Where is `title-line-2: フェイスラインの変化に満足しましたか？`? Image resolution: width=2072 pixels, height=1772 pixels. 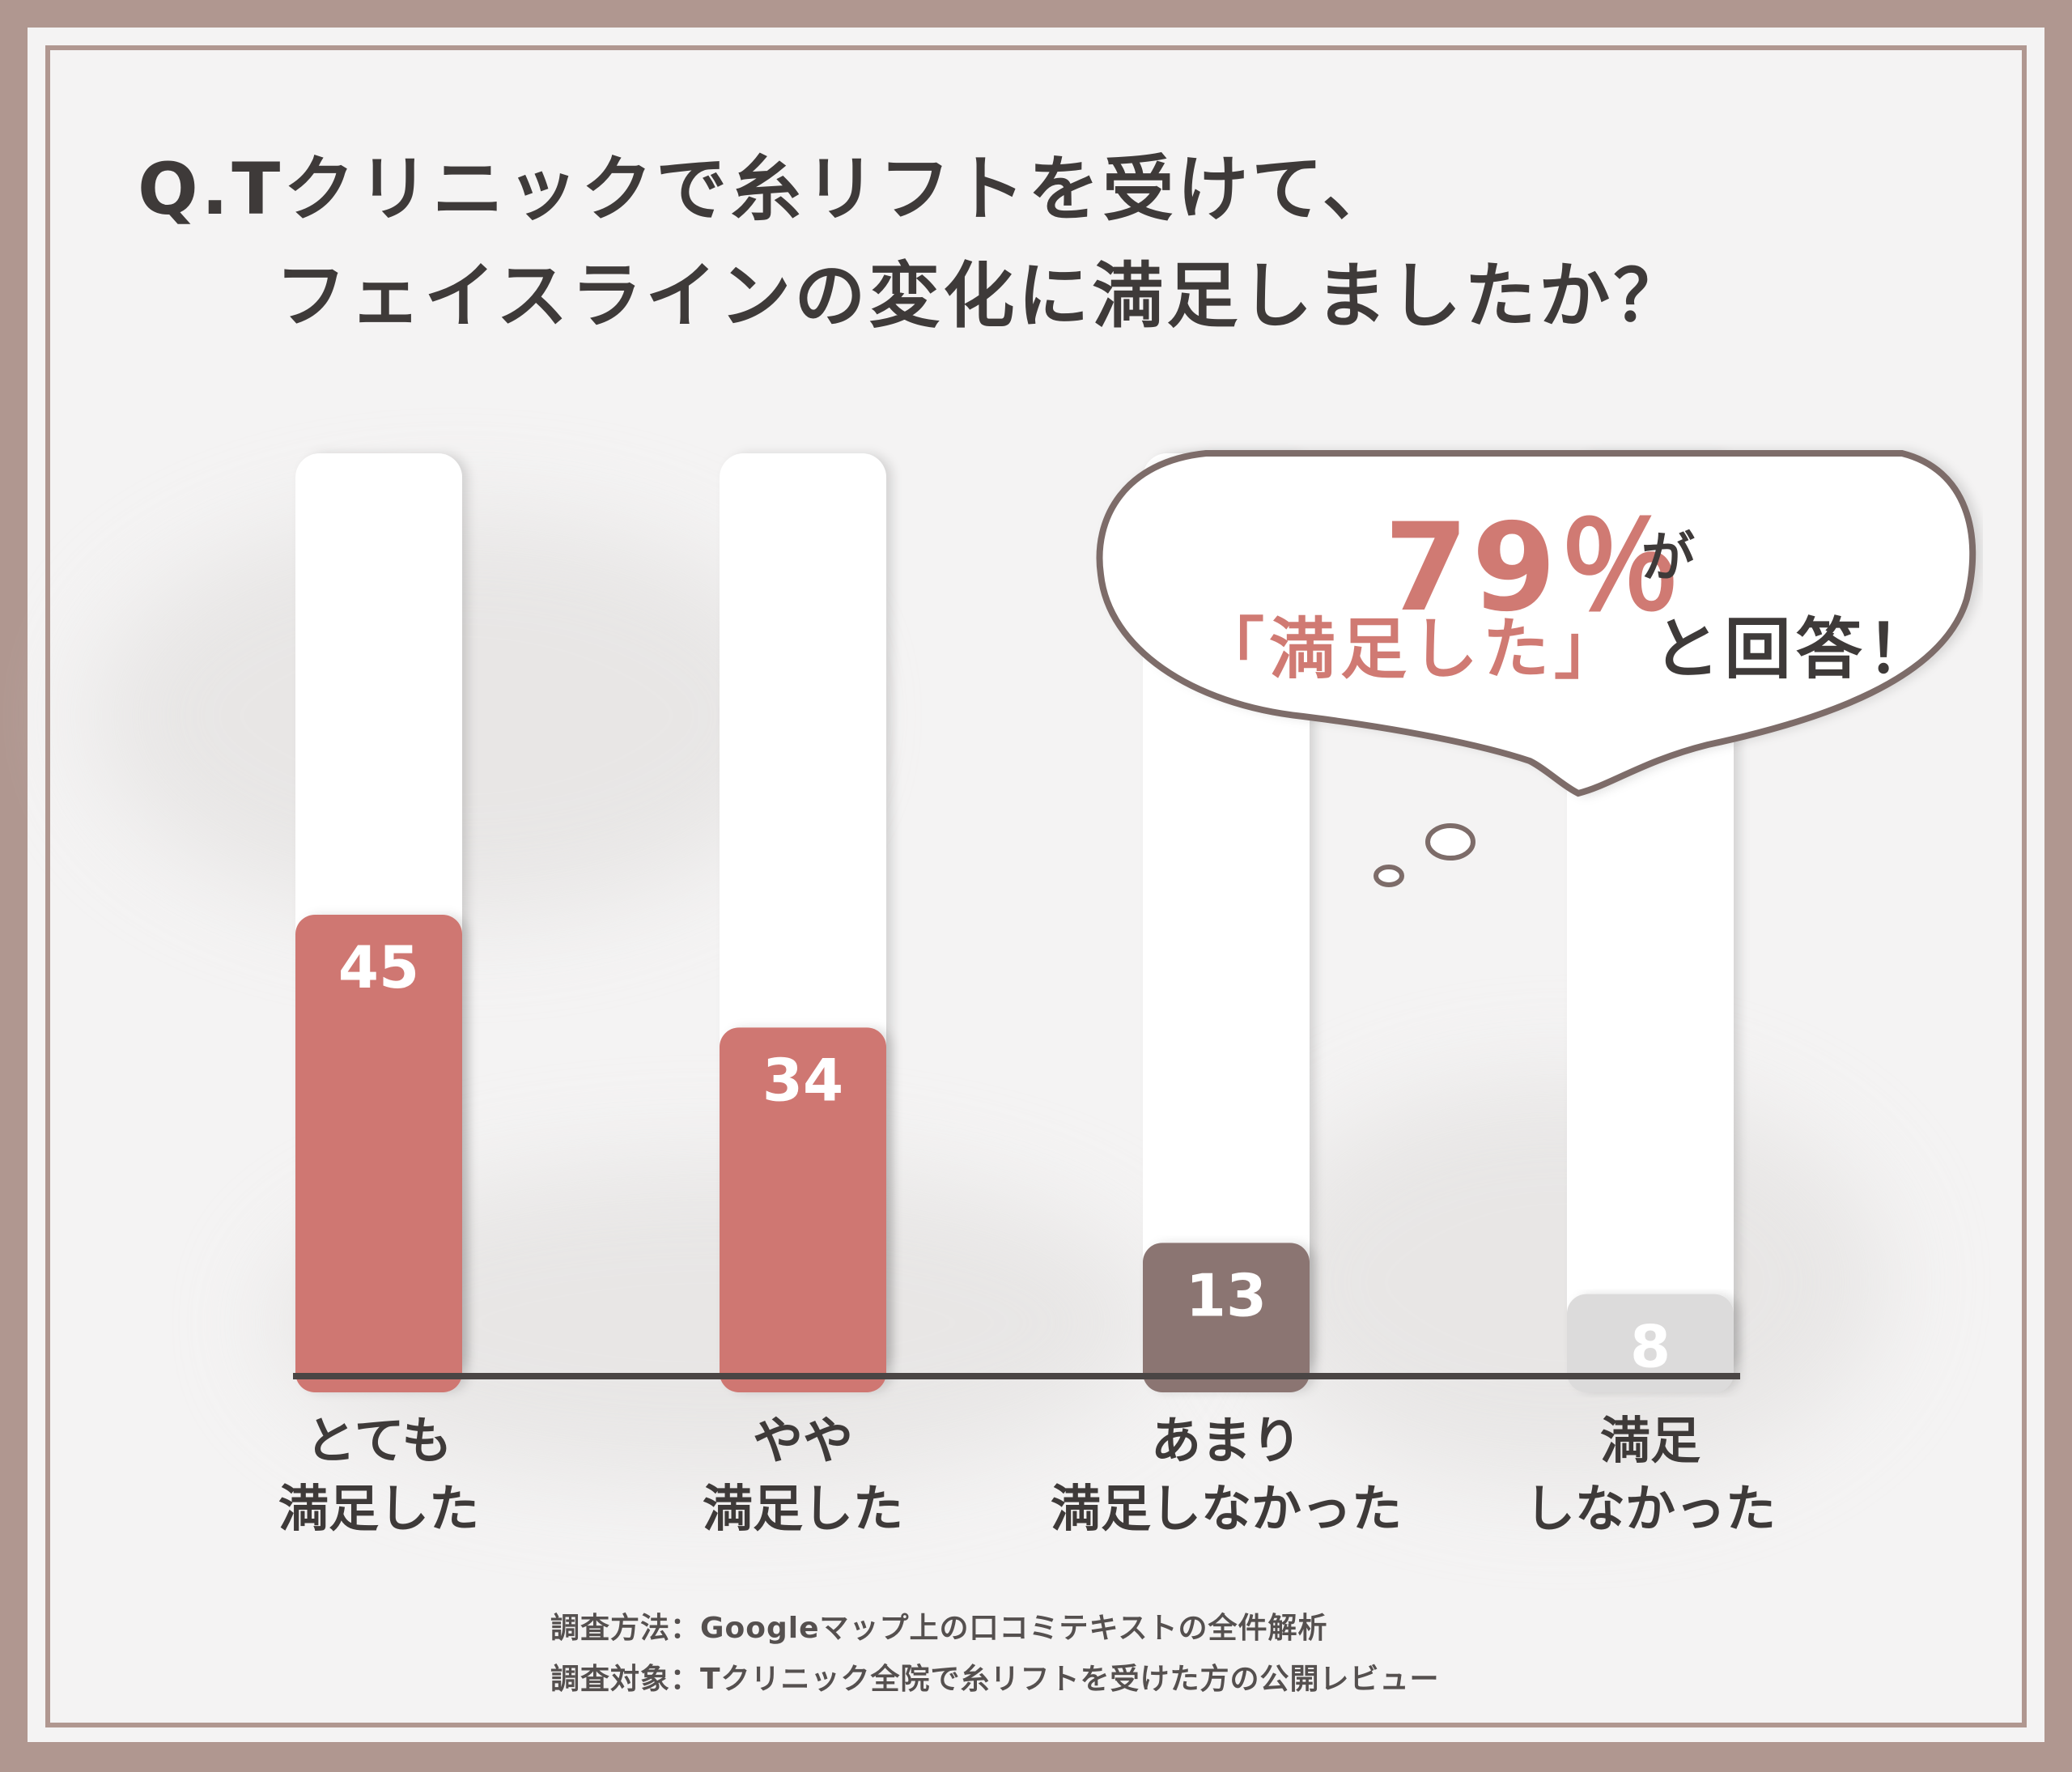
title-line-2: フェイスラインの変化に満足しましたか？ is located at coordinates (981, 296).